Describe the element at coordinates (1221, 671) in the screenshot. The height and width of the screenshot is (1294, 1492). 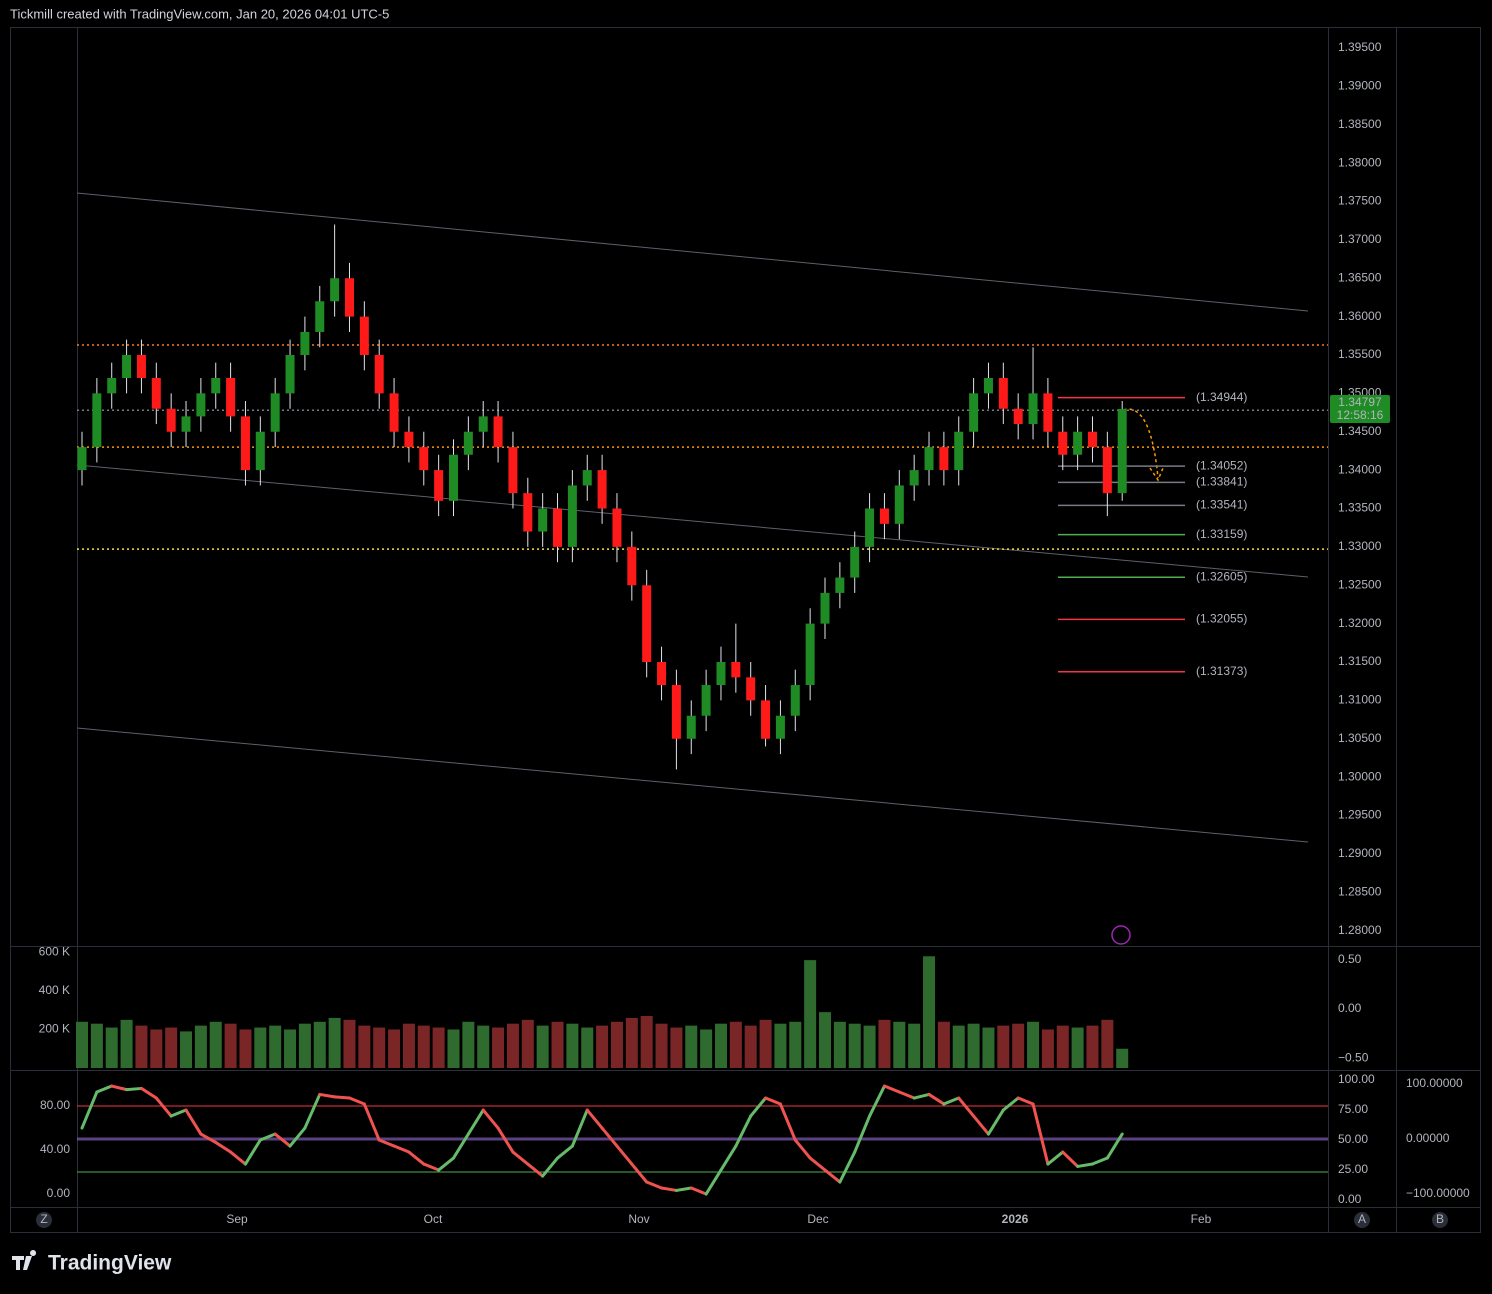
I see `level-label: (1.31373)` at that location.